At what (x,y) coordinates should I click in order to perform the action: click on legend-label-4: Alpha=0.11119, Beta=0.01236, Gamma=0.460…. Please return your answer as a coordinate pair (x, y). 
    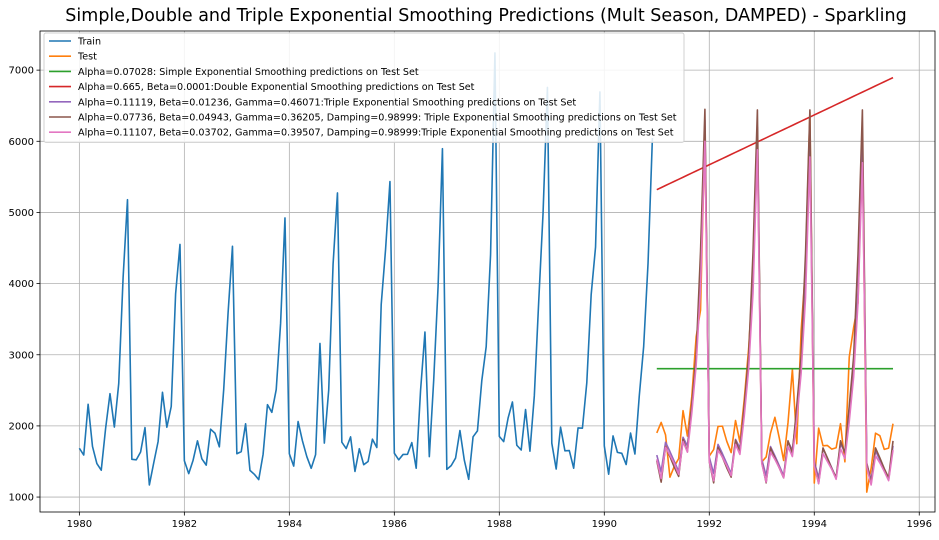
    Looking at the image, I should click on (327, 102).